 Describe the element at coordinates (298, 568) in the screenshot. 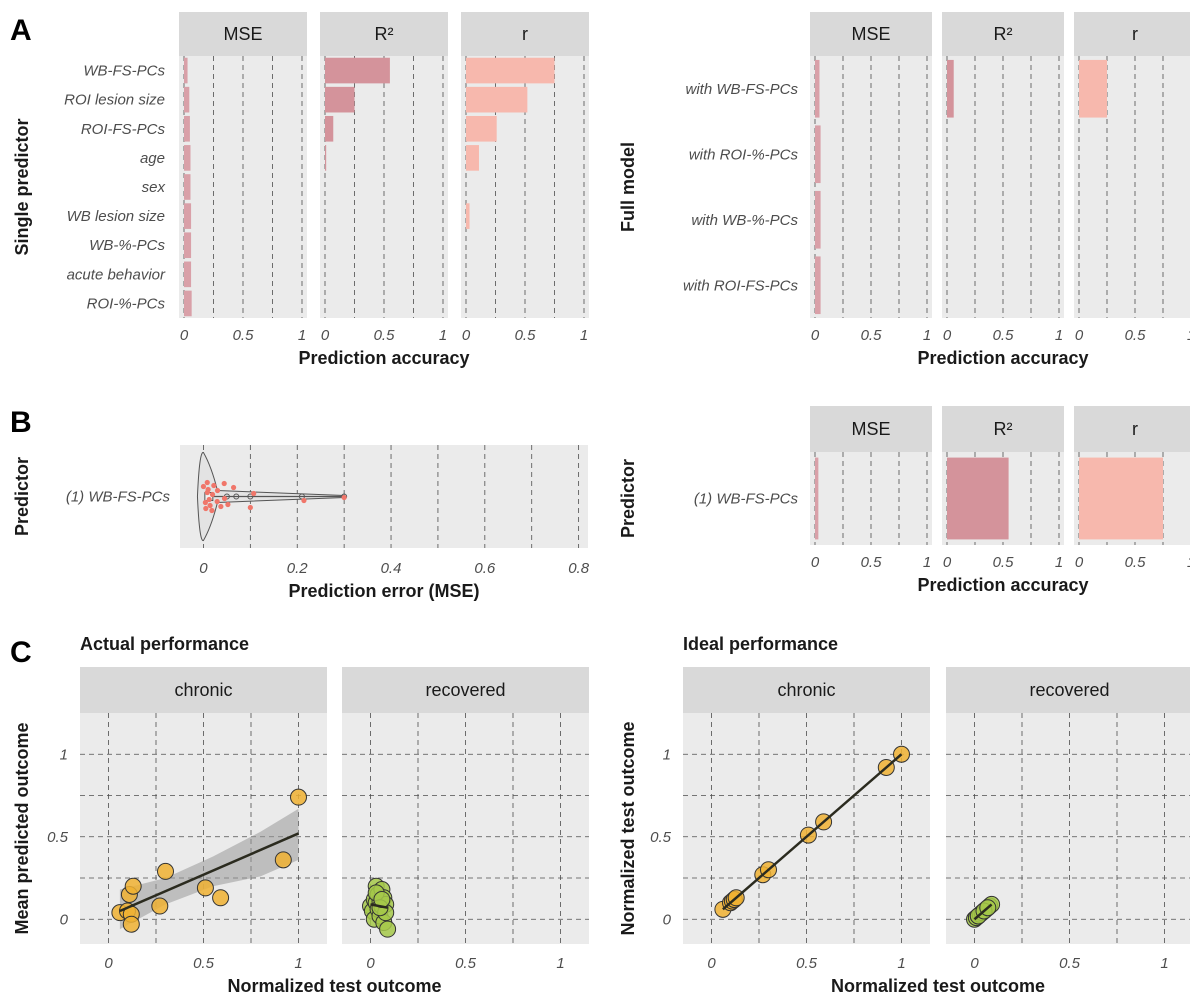

I see `x-tick-label: 0.2` at that location.